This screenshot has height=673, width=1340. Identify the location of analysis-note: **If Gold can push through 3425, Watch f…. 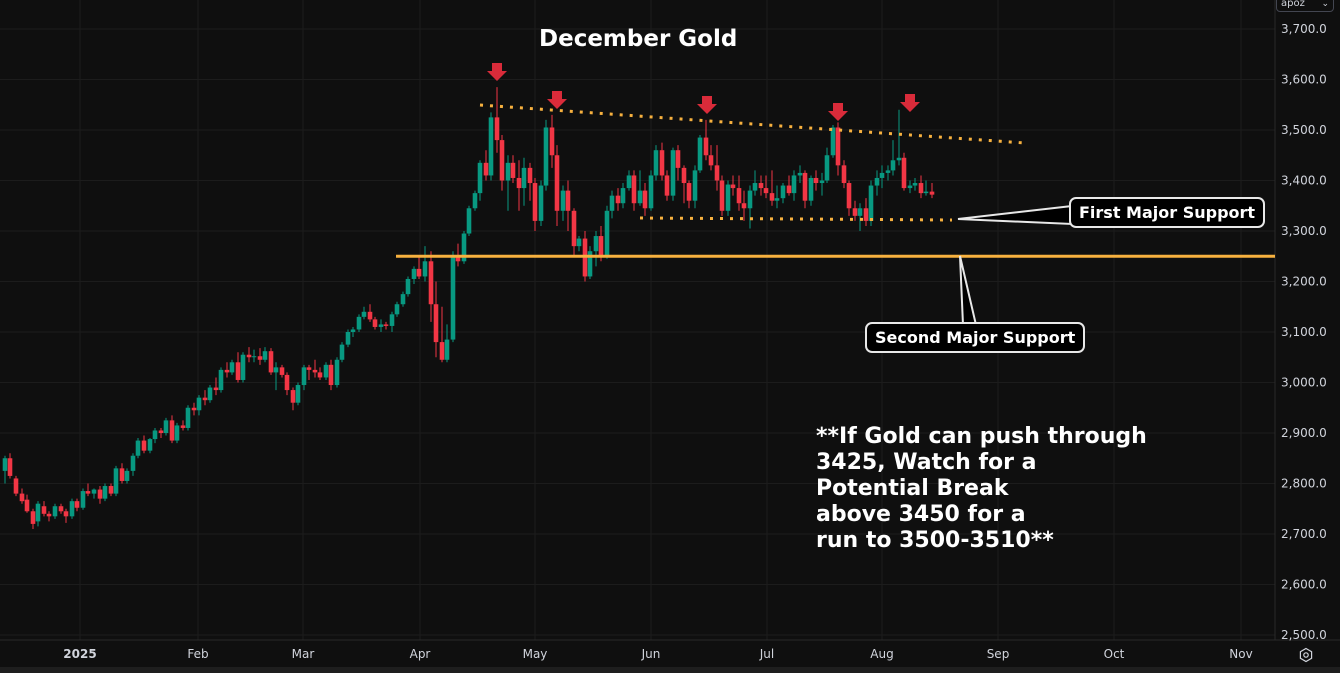
(981, 488).